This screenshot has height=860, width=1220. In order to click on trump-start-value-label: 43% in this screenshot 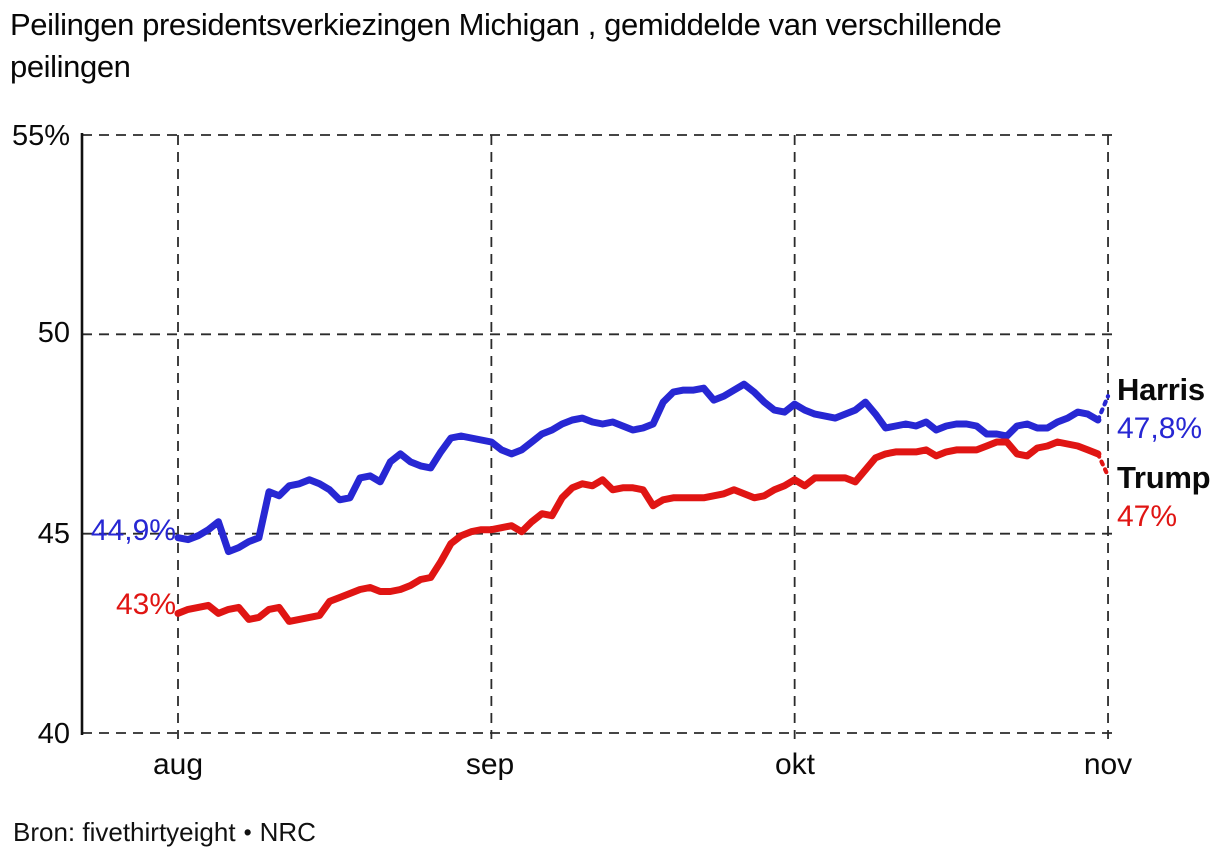, I will do `click(145, 604)`.